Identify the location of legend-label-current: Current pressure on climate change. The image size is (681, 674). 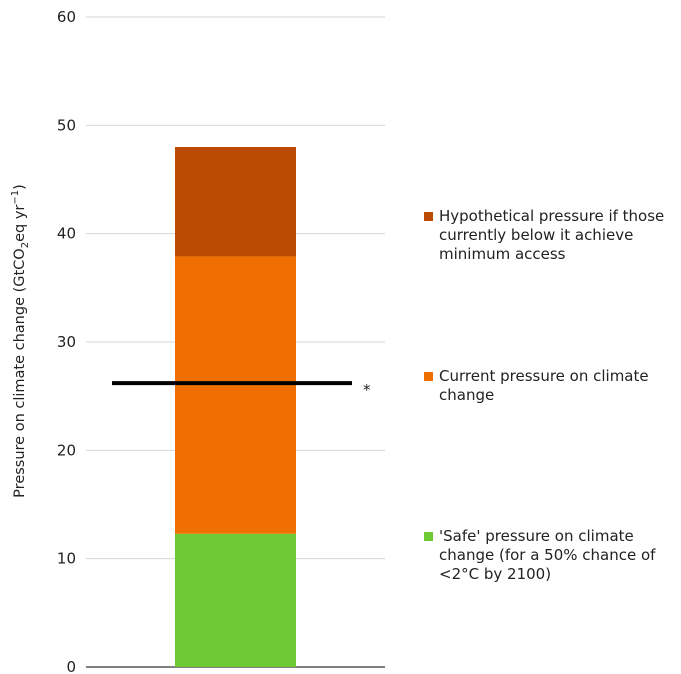
(544, 385).